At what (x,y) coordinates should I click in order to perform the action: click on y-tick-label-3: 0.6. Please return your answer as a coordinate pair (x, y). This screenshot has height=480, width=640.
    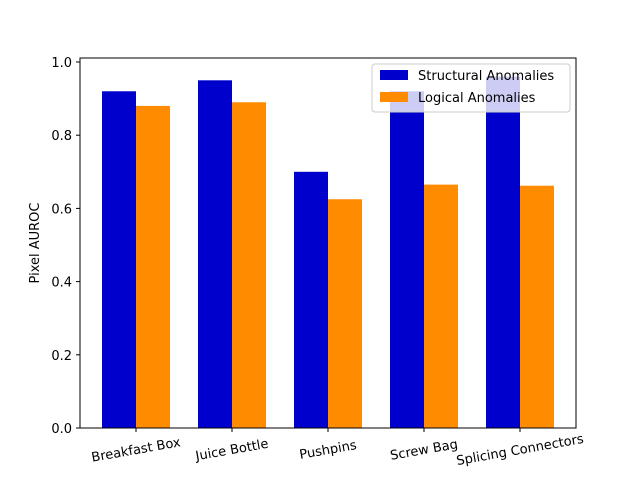
    Looking at the image, I should click on (61, 209).